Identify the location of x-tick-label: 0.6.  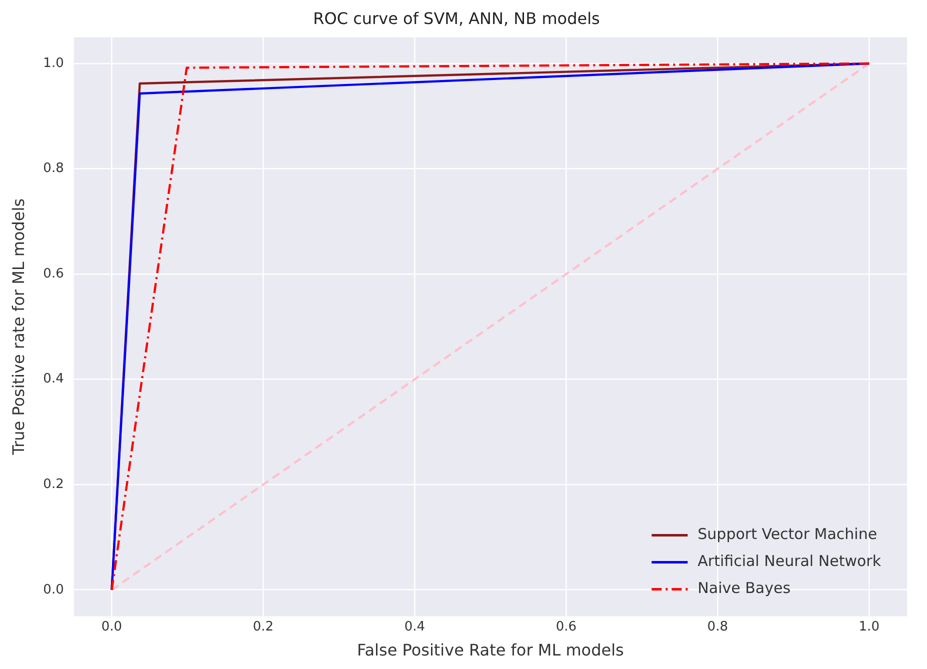
(566, 626).